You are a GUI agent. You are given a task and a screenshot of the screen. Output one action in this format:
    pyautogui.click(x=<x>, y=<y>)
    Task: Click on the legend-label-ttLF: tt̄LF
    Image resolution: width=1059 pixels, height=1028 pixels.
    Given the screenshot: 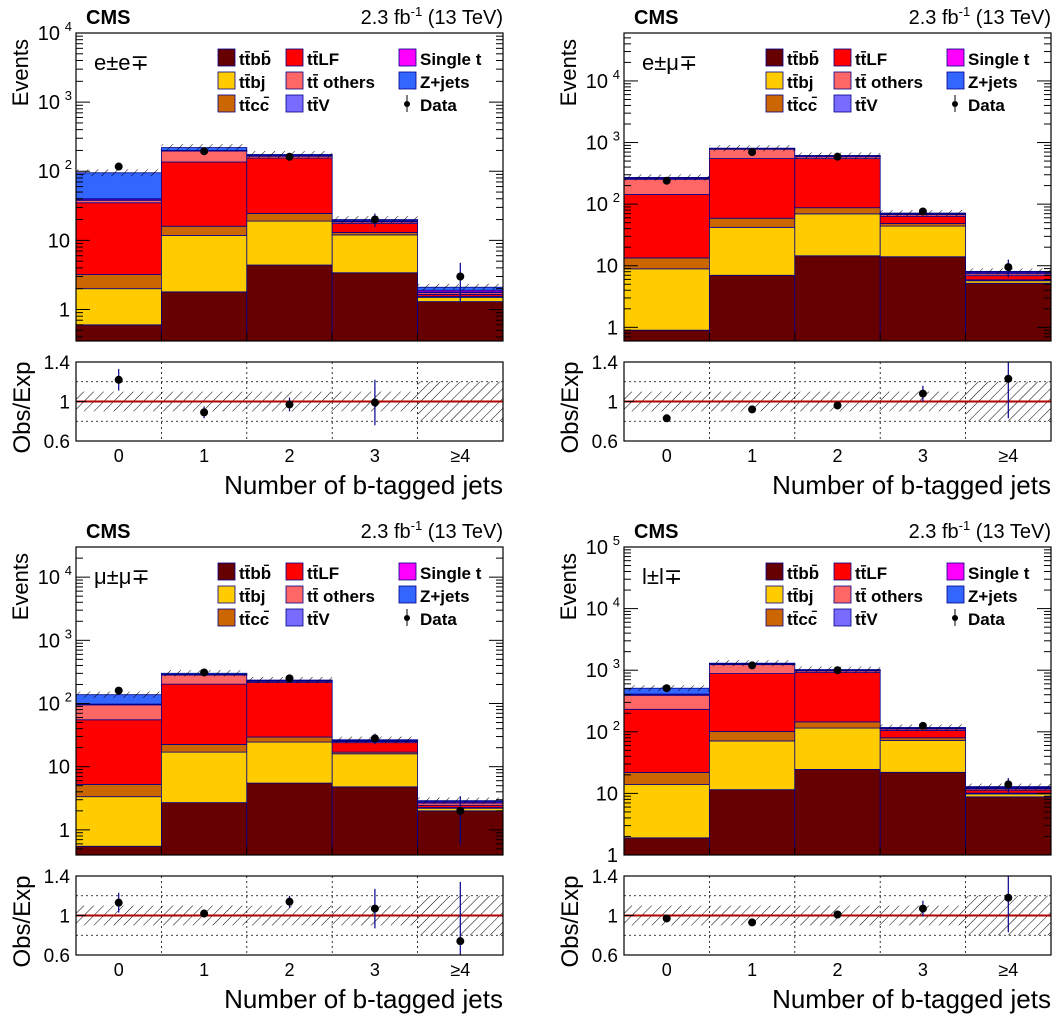 What is the action you would take?
    pyautogui.click(x=871, y=573)
    